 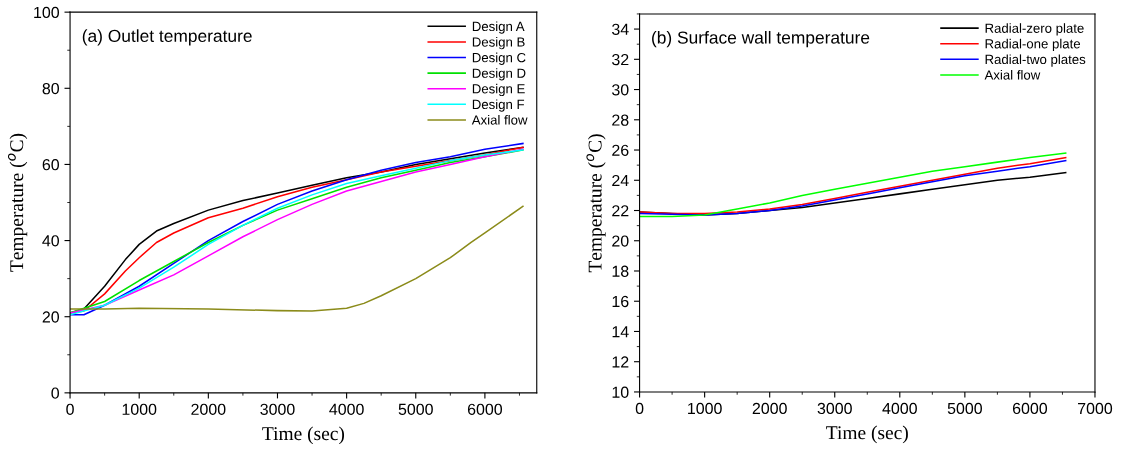 What do you see at coordinates (620, 29) in the screenshot?
I see `y-tick-label: 34` at bounding box center [620, 29].